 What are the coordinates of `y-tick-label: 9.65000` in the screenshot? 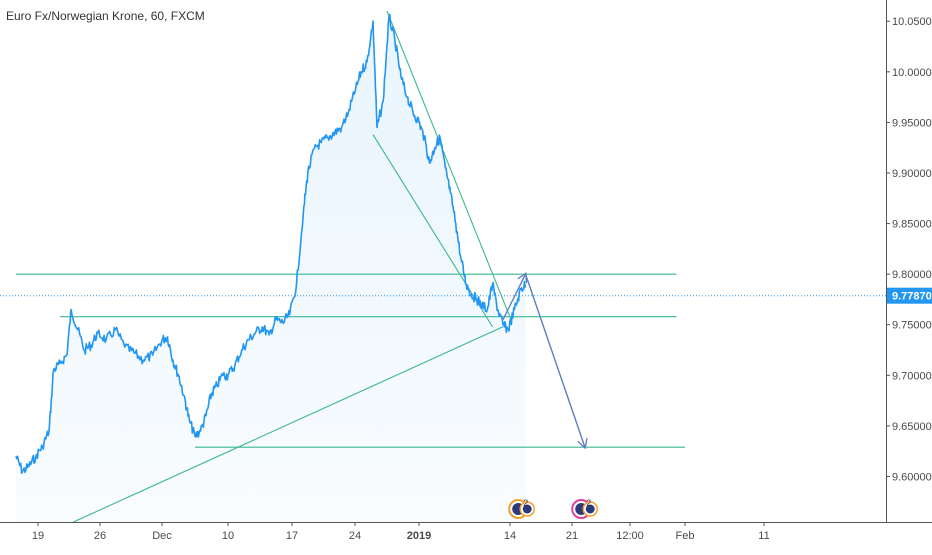 It's located at (912, 427).